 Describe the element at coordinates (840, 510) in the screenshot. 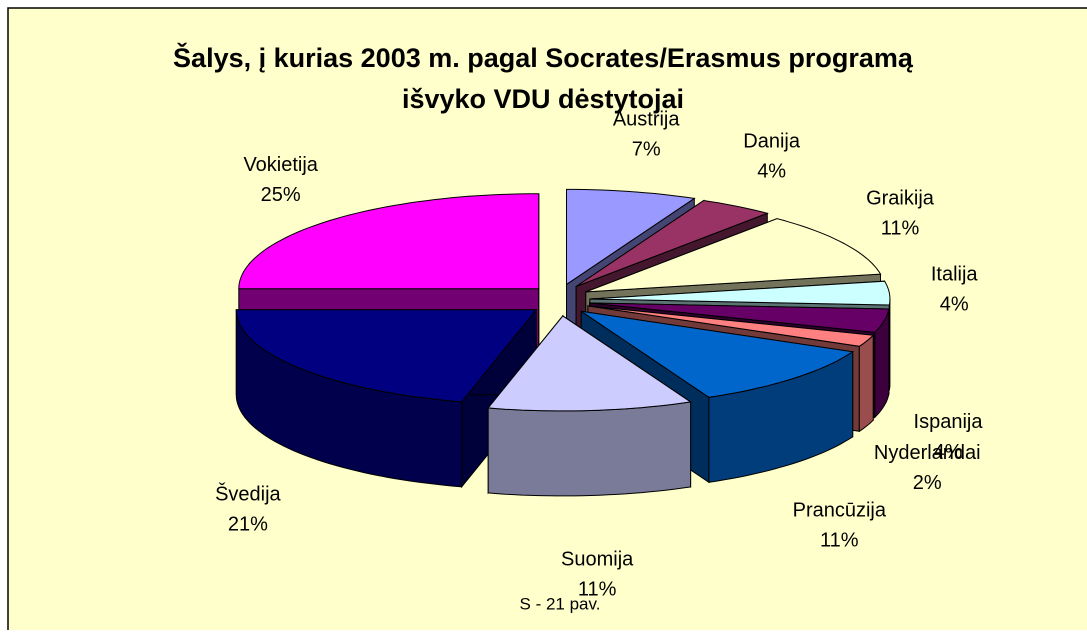

I see `slice-label: Prancūzija` at that location.